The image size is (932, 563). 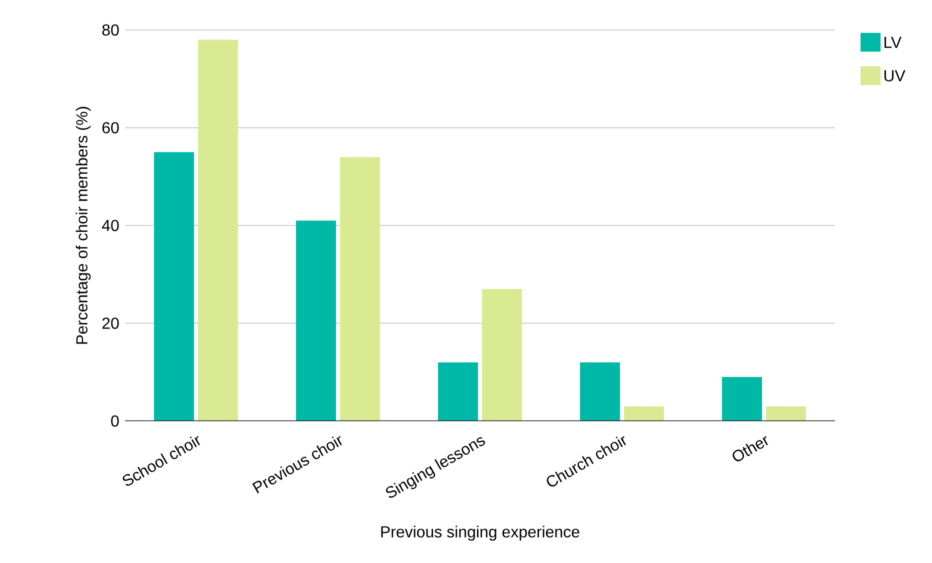 What do you see at coordinates (110, 226) in the screenshot?
I see `y-tick-label: 40` at bounding box center [110, 226].